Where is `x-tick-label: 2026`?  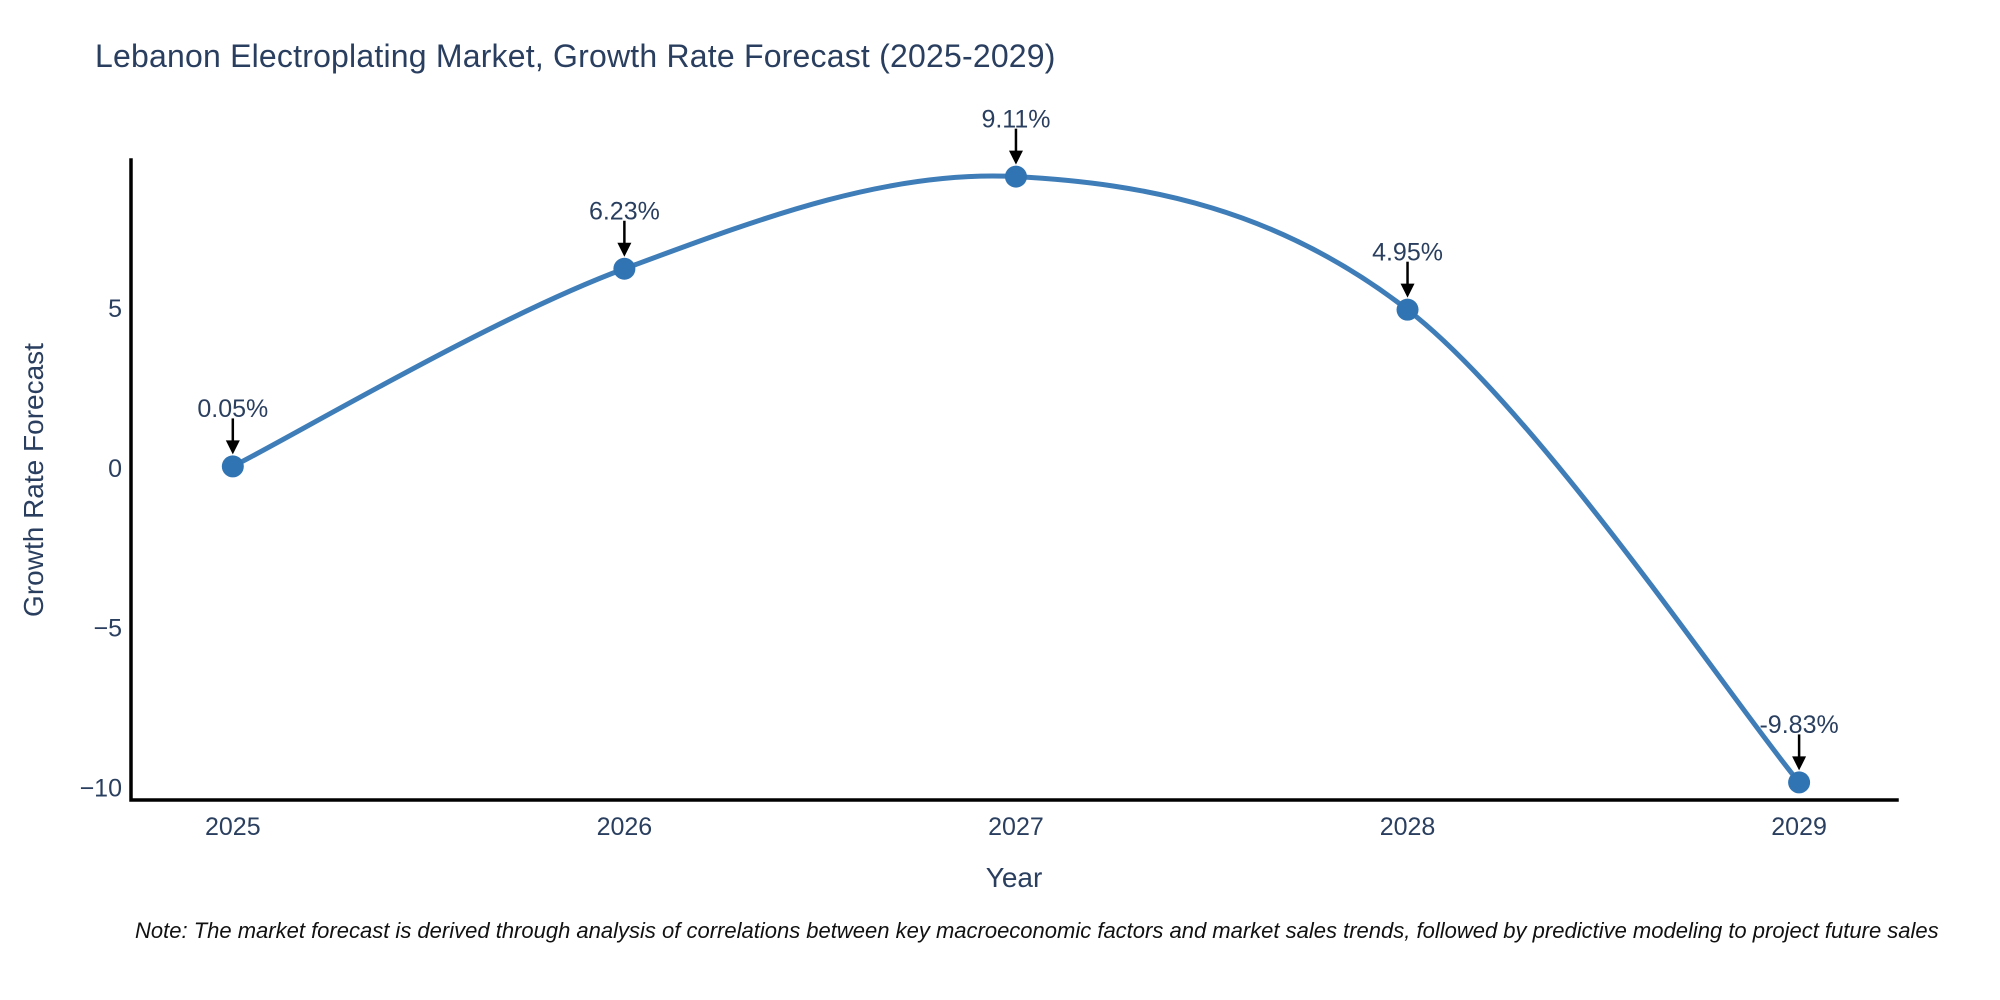 x-tick-label: 2026 is located at coordinates (625, 827).